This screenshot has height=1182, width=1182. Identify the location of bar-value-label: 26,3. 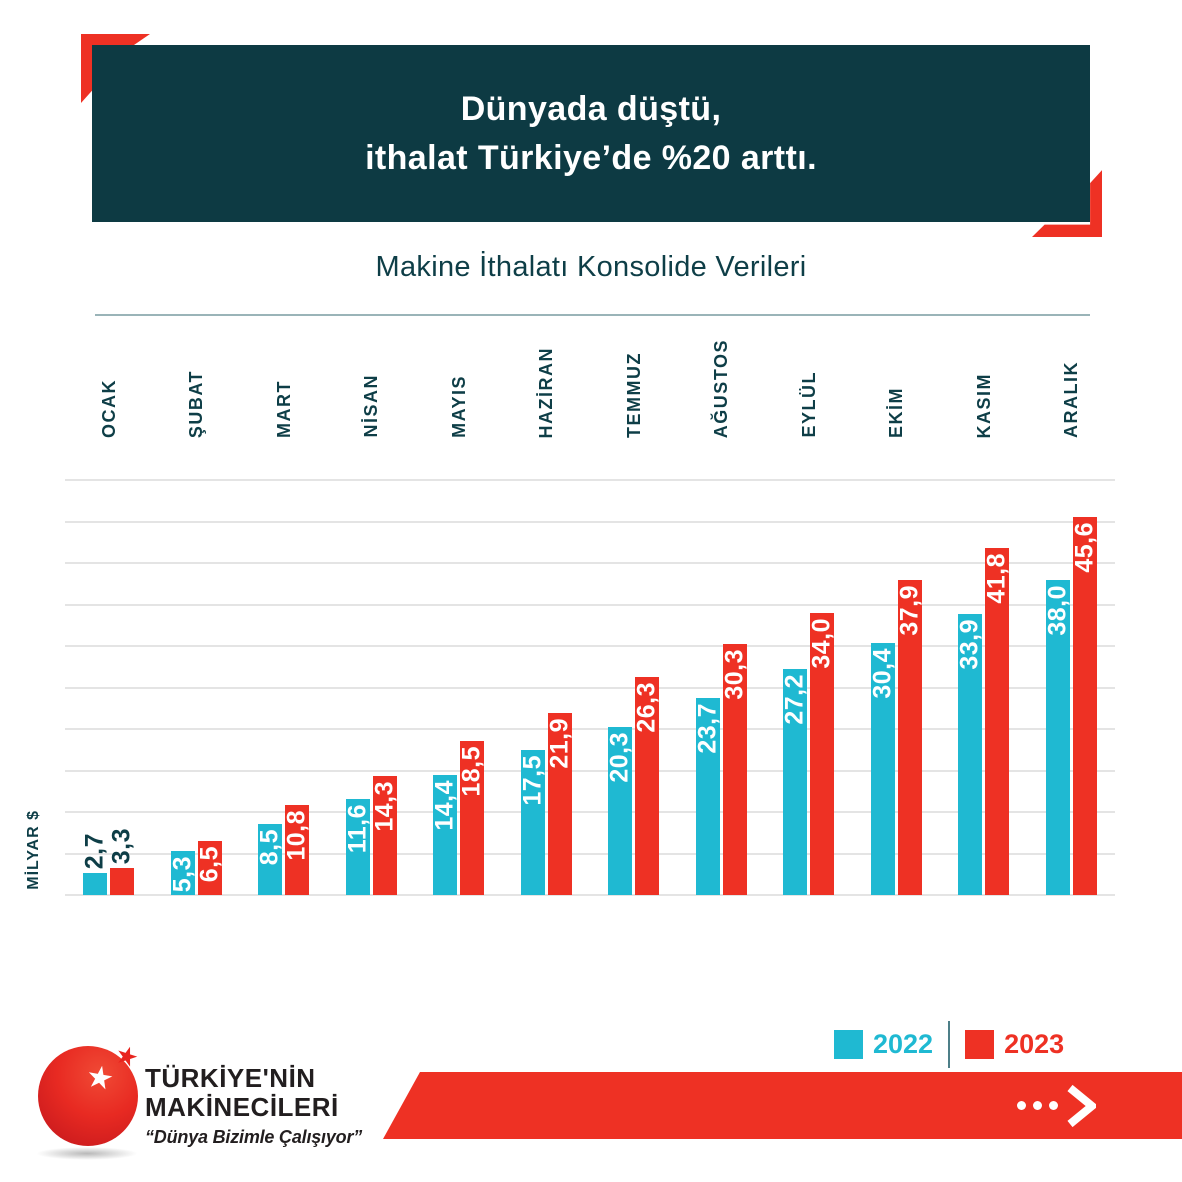
(646, 707).